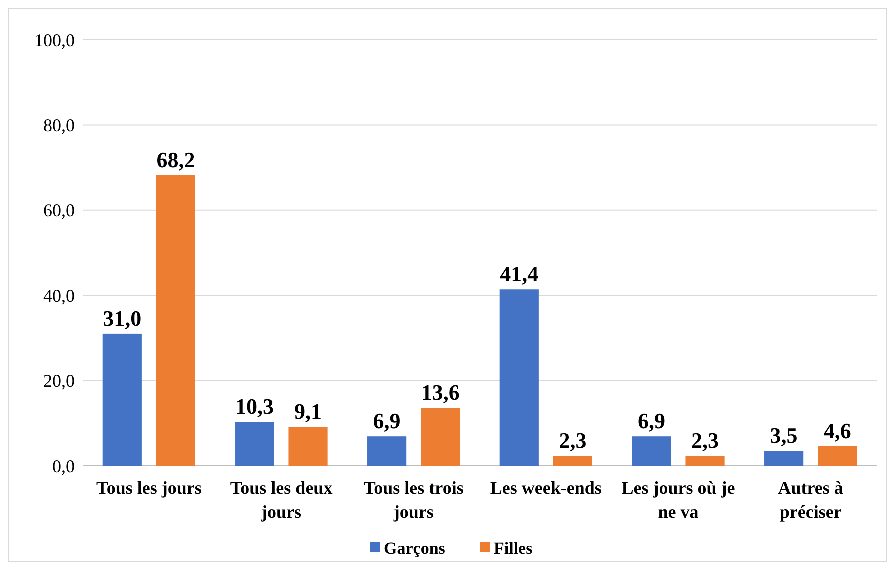 This screenshot has width=895, height=570. I want to click on data-label: 10,3, so click(254, 407).